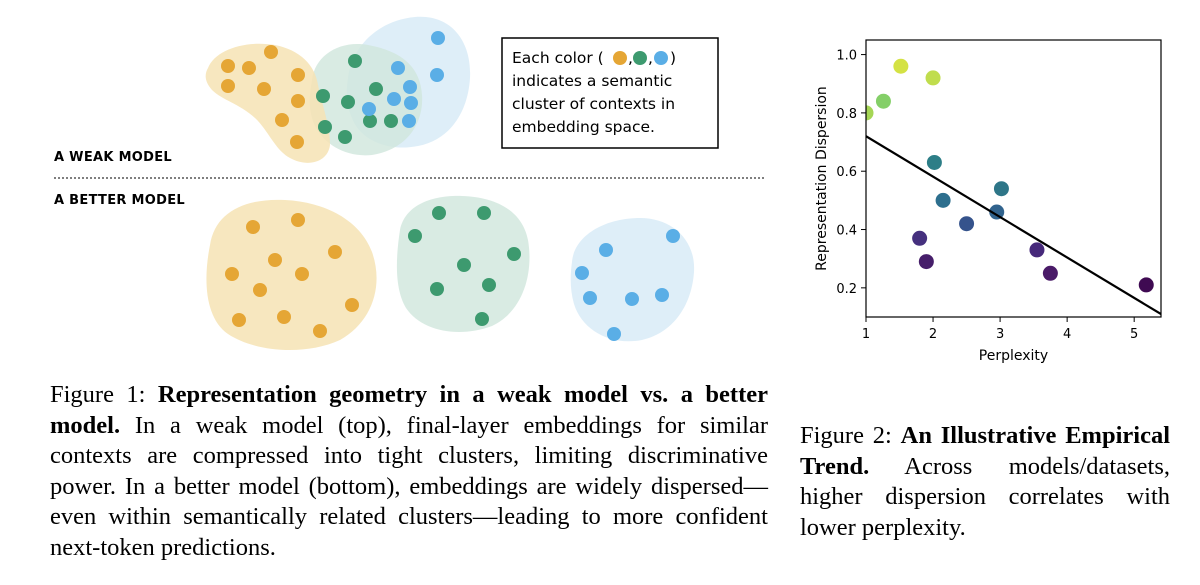 The width and height of the screenshot is (1200, 585). I want to click on y-tick-label: 0.2, so click(846, 289).